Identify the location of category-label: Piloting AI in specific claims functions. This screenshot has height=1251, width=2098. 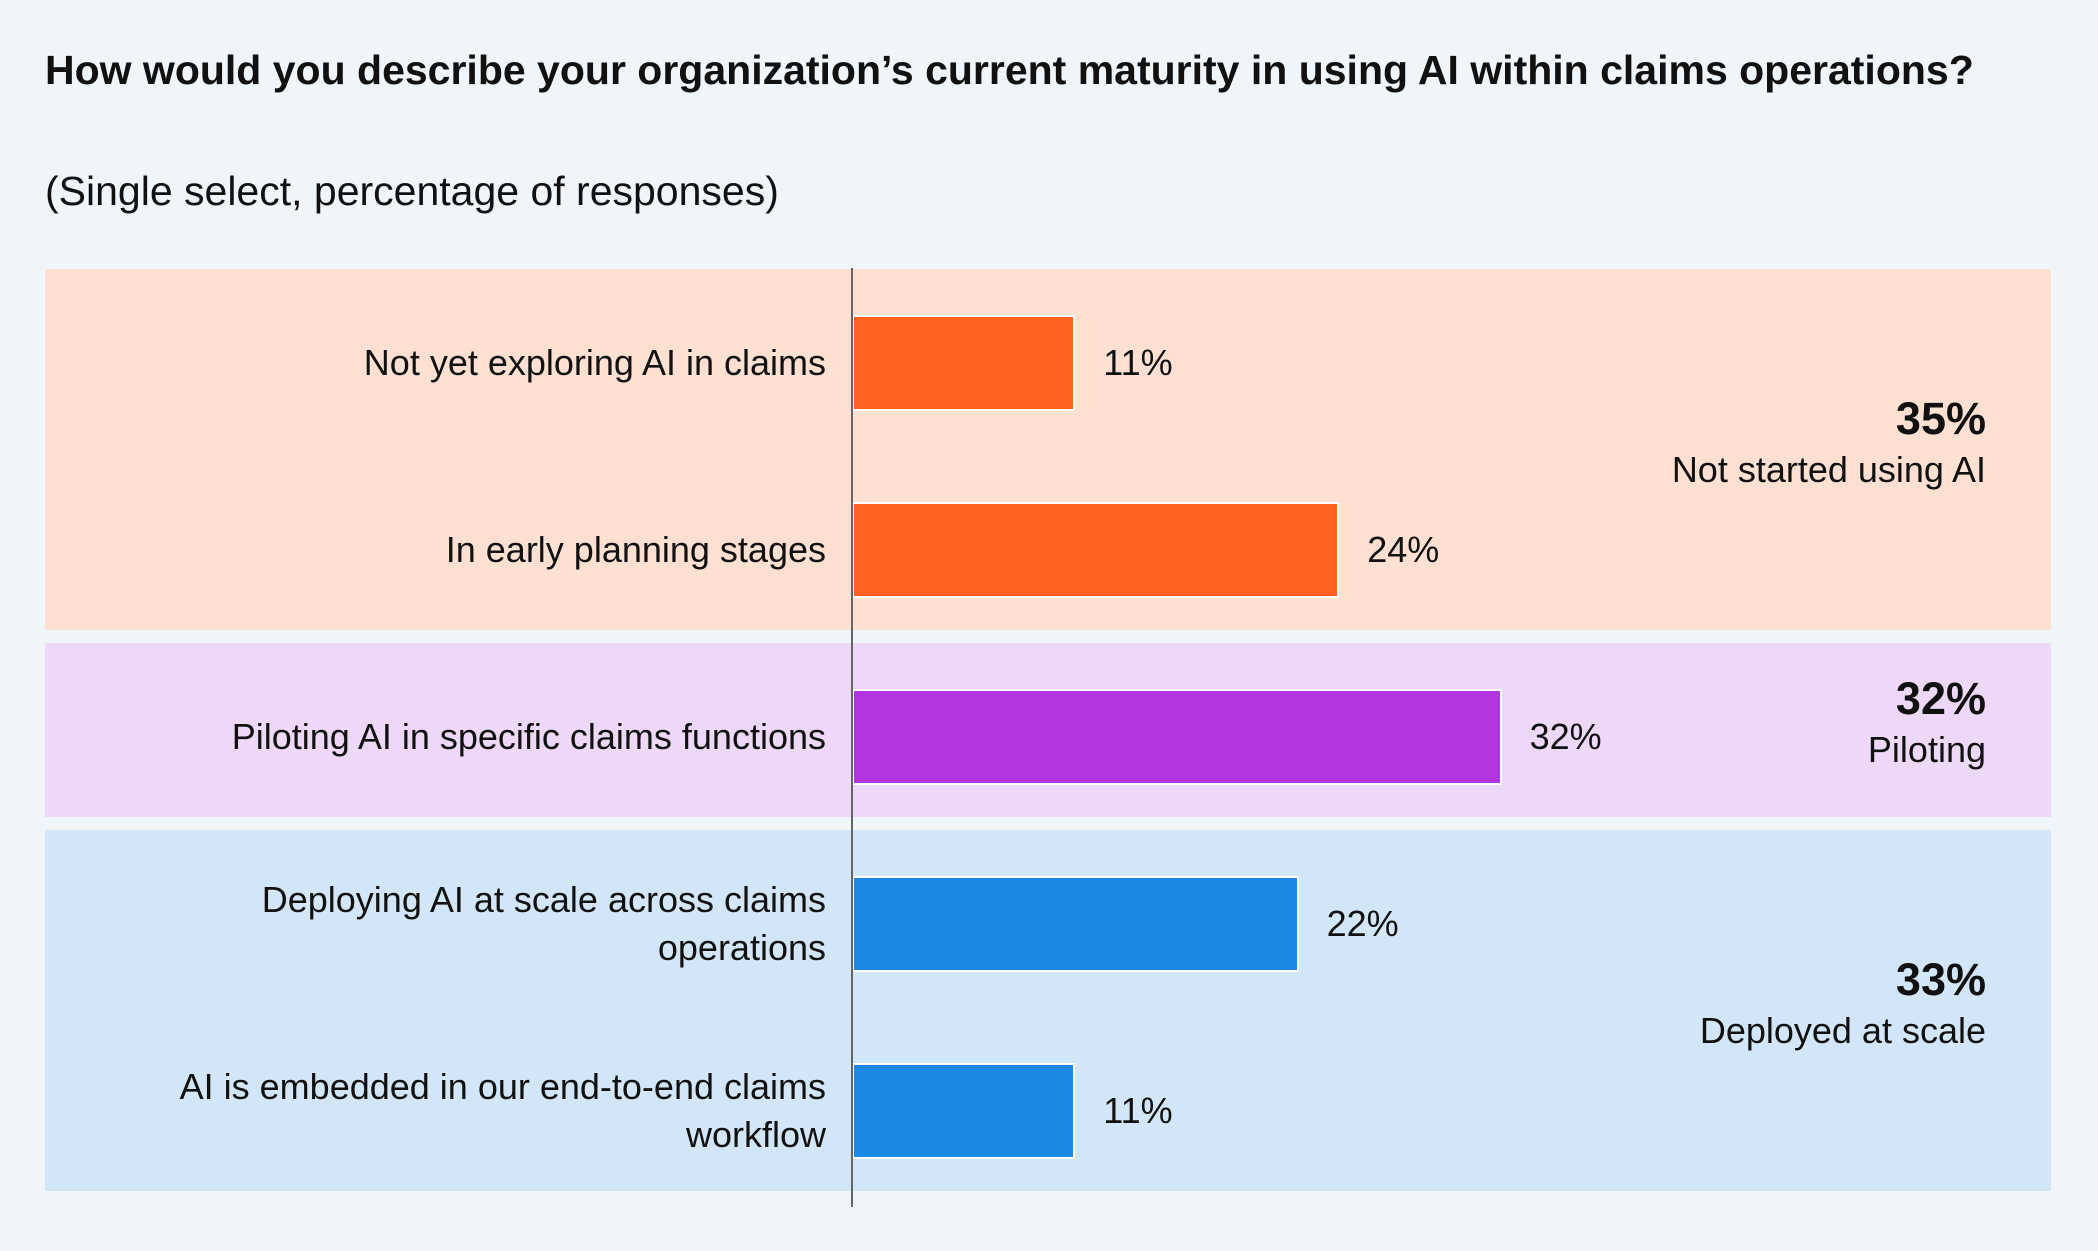
(528, 736).